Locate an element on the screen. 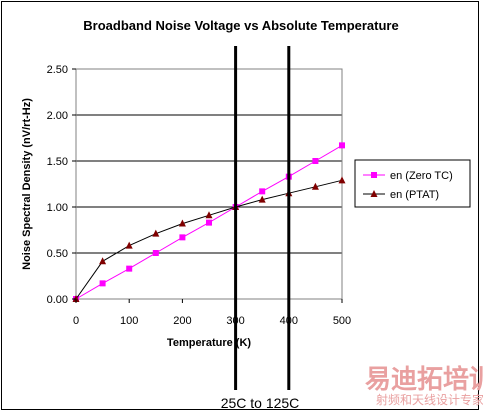 This screenshot has width=483, height=413. x-tick-label-0: 0 is located at coordinates (76, 321).